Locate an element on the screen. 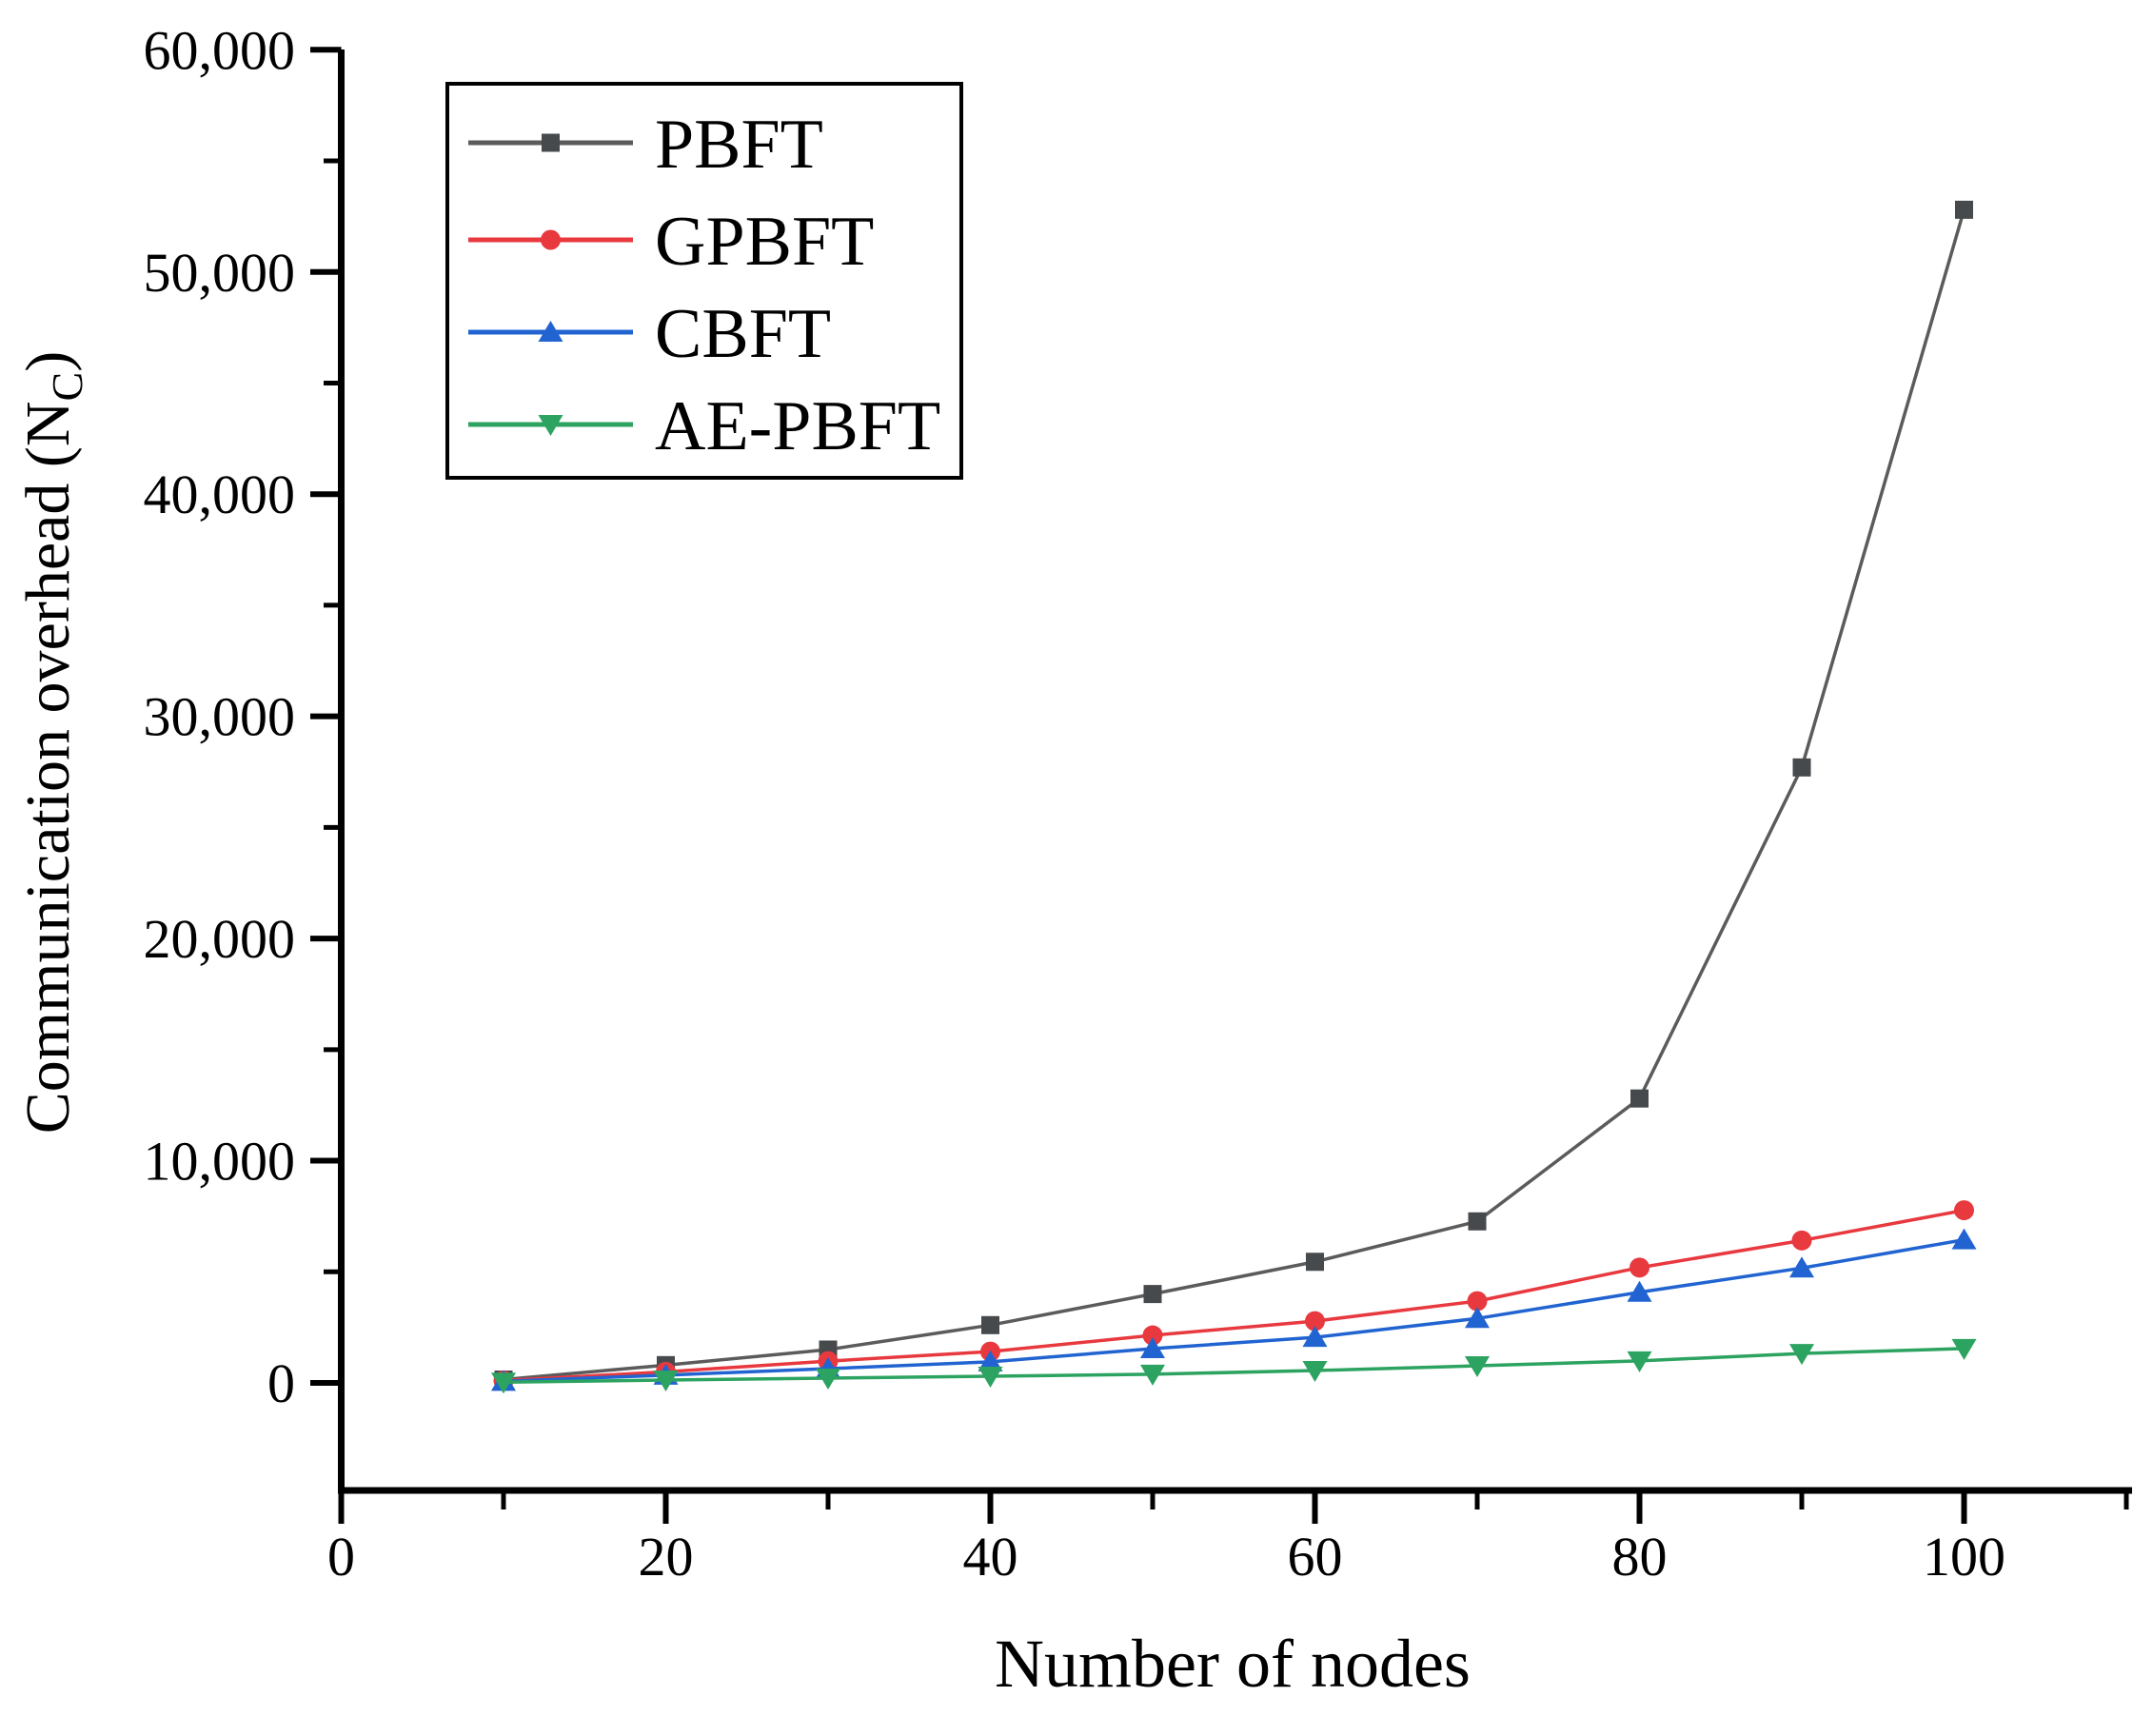 The height and width of the screenshot is (1736, 2153). y-tick-label: 60,000 is located at coordinates (220, 50).